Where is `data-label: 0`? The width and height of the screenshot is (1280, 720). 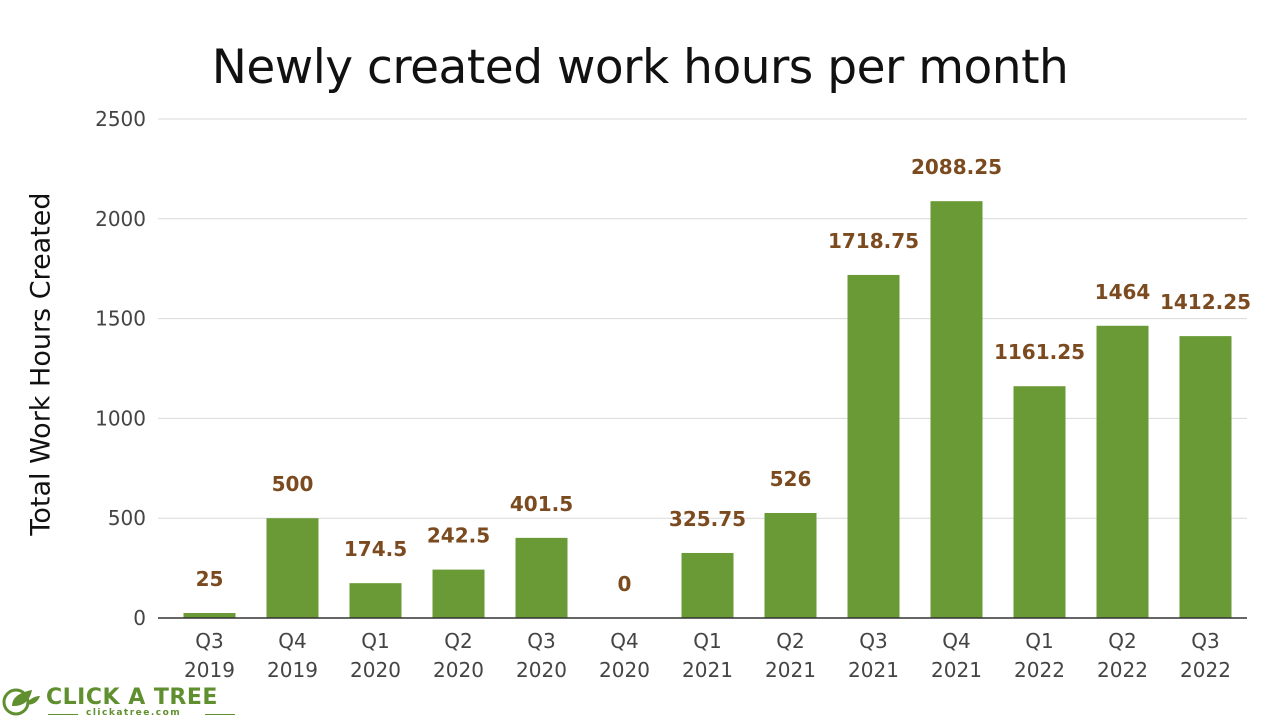 data-label: 0 is located at coordinates (625, 584).